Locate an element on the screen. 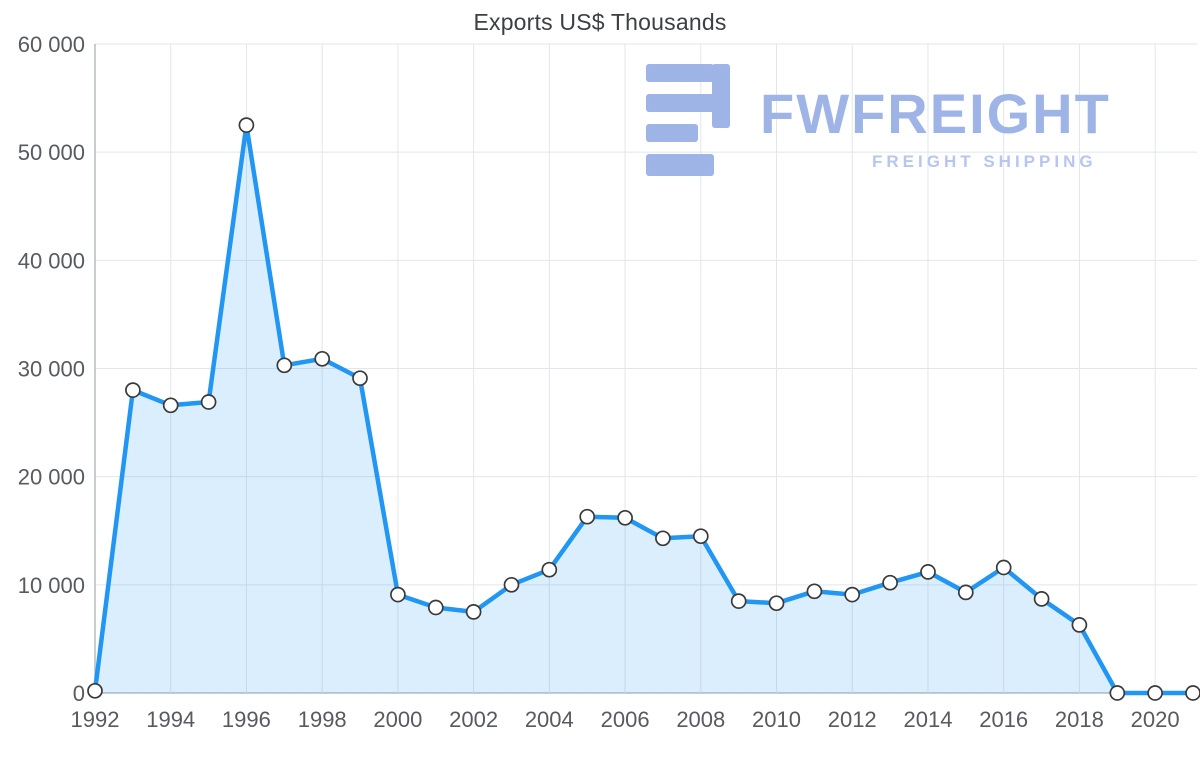 This screenshot has width=1200, height=763. x-tick-label: 2004 is located at coordinates (549, 719).